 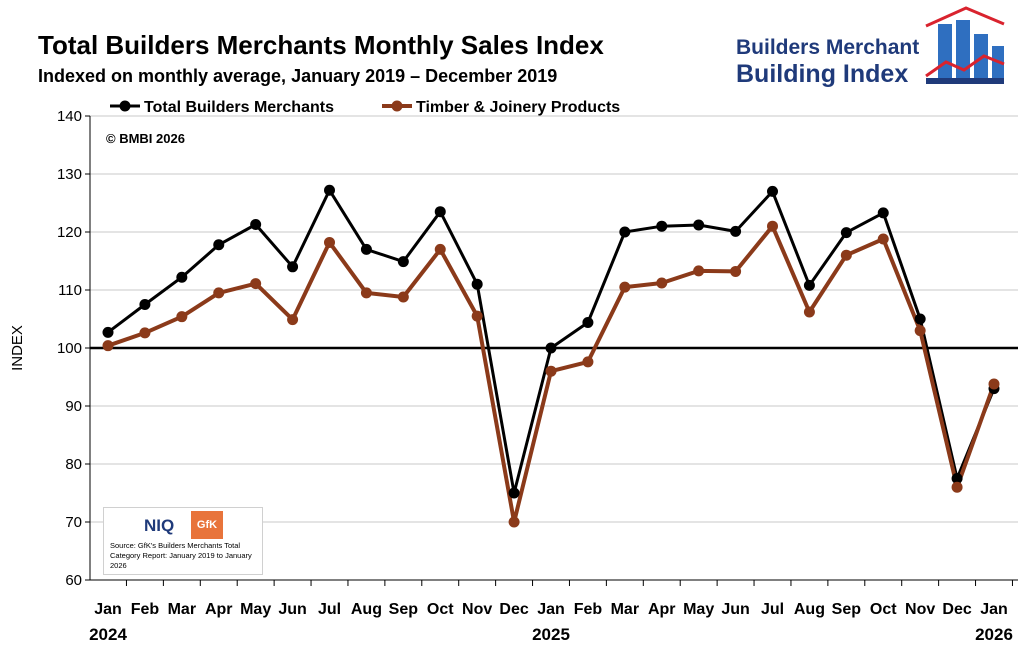 What do you see at coordinates (518, 107) in the screenshot?
I see `legend-label: Timber & Joinery Products` at bounding box center [518, 107].